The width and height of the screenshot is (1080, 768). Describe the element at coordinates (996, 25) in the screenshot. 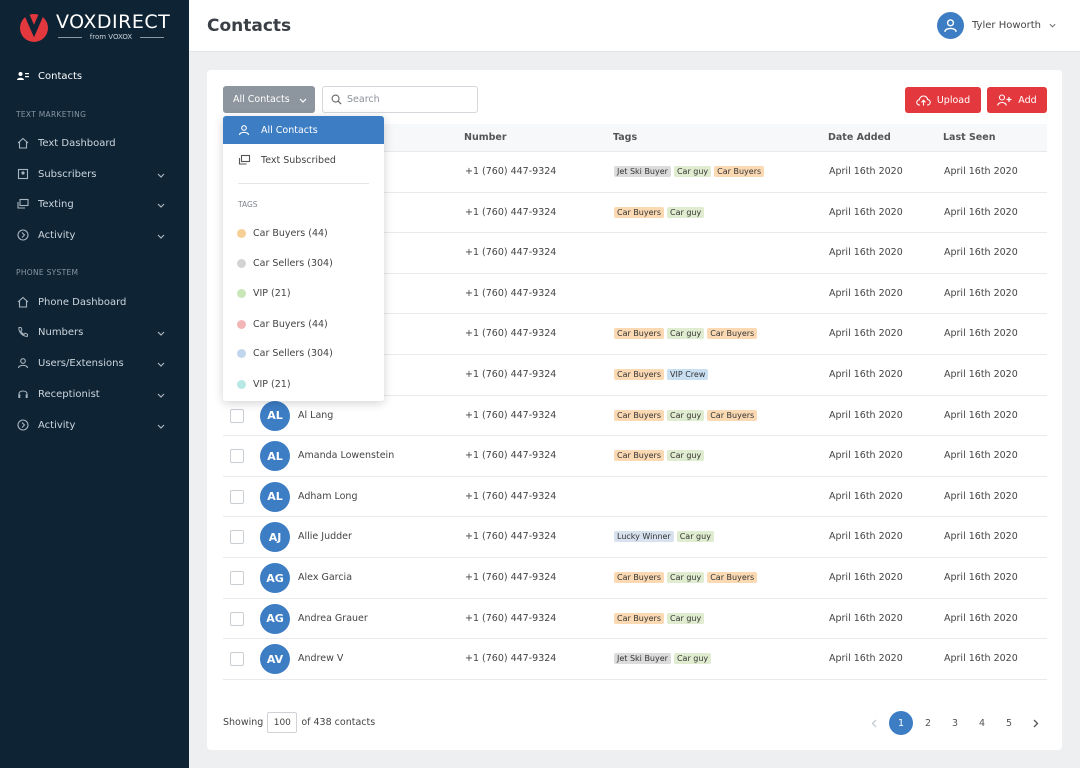

I see `user-menu: Tyler Howorth` at that location.